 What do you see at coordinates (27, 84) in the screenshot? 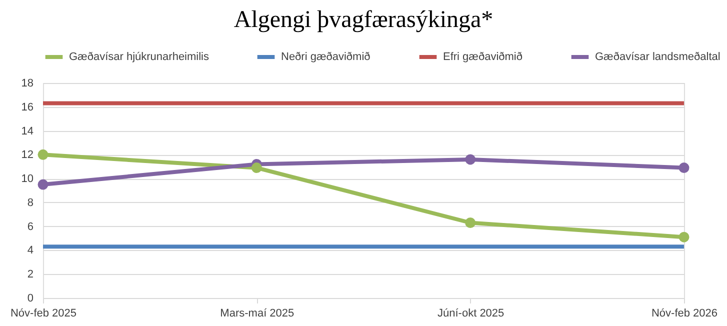
I see `y-tick-label: 18` at bounding box center [27, 84].